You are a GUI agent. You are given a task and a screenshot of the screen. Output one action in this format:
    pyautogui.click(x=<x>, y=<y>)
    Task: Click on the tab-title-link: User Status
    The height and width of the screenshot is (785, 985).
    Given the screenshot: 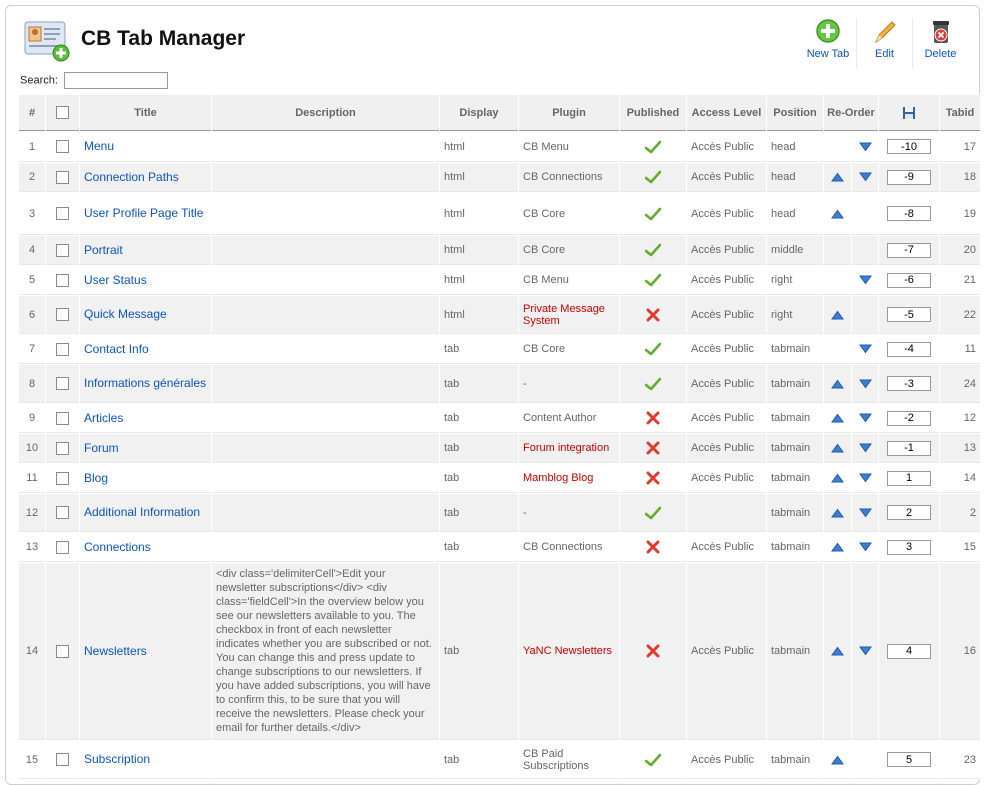 What is the action you would take?
    pyautogui.click(x=115, y=279)
    